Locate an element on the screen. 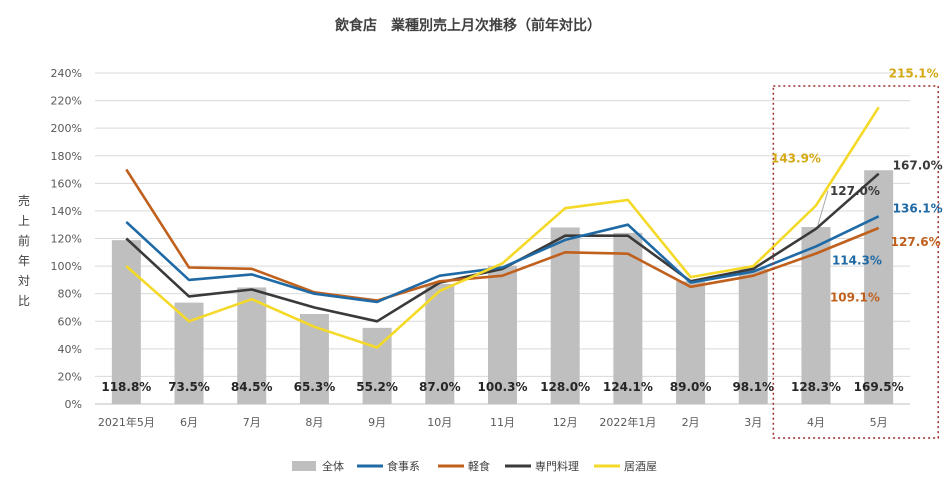 Image resolution: width=945 pixels, height=490 pixels. highlight-box is located at coordinates (855, 262).